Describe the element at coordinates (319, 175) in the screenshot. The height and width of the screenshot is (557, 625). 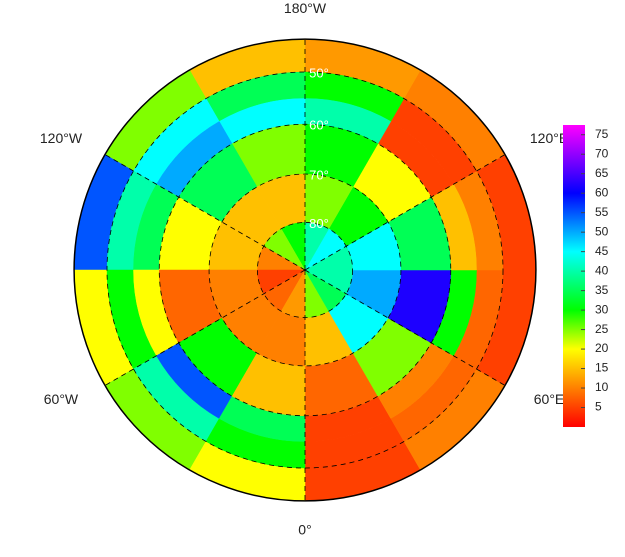
I see `latitude-label: 70°` at that location.